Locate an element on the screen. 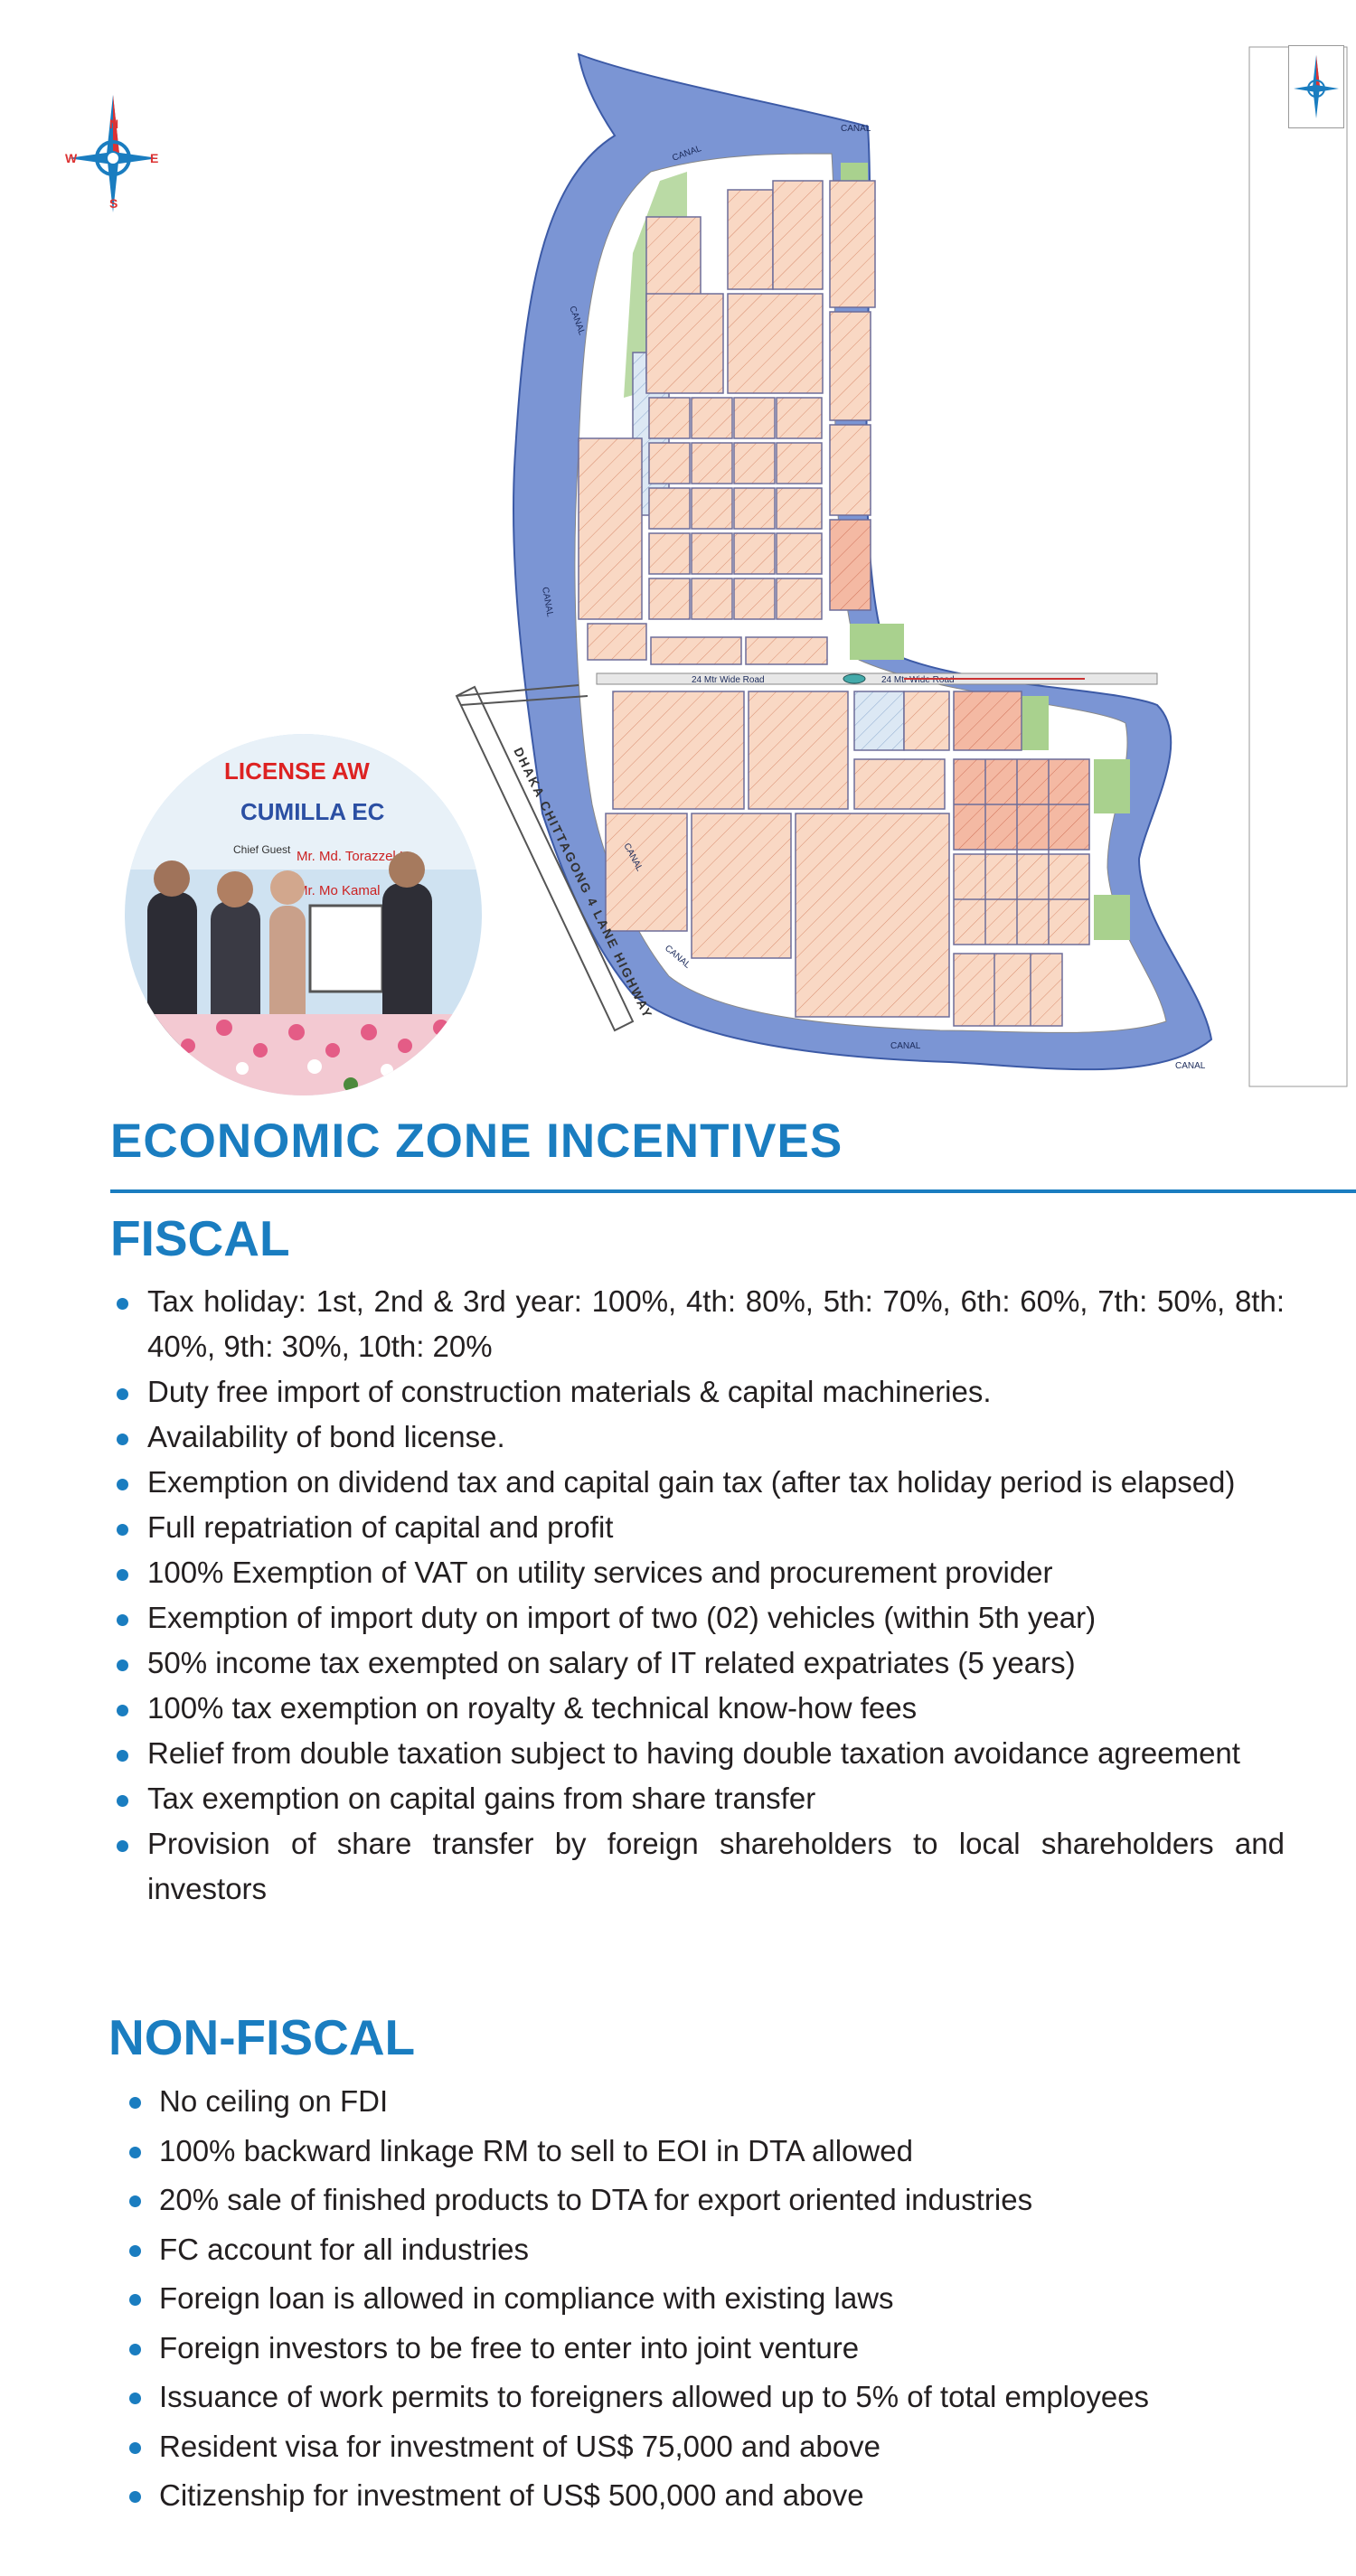 The image size is (1356, 2576). list-item: Full repatriation of capital and profit is located at coordinates (701, 1528).